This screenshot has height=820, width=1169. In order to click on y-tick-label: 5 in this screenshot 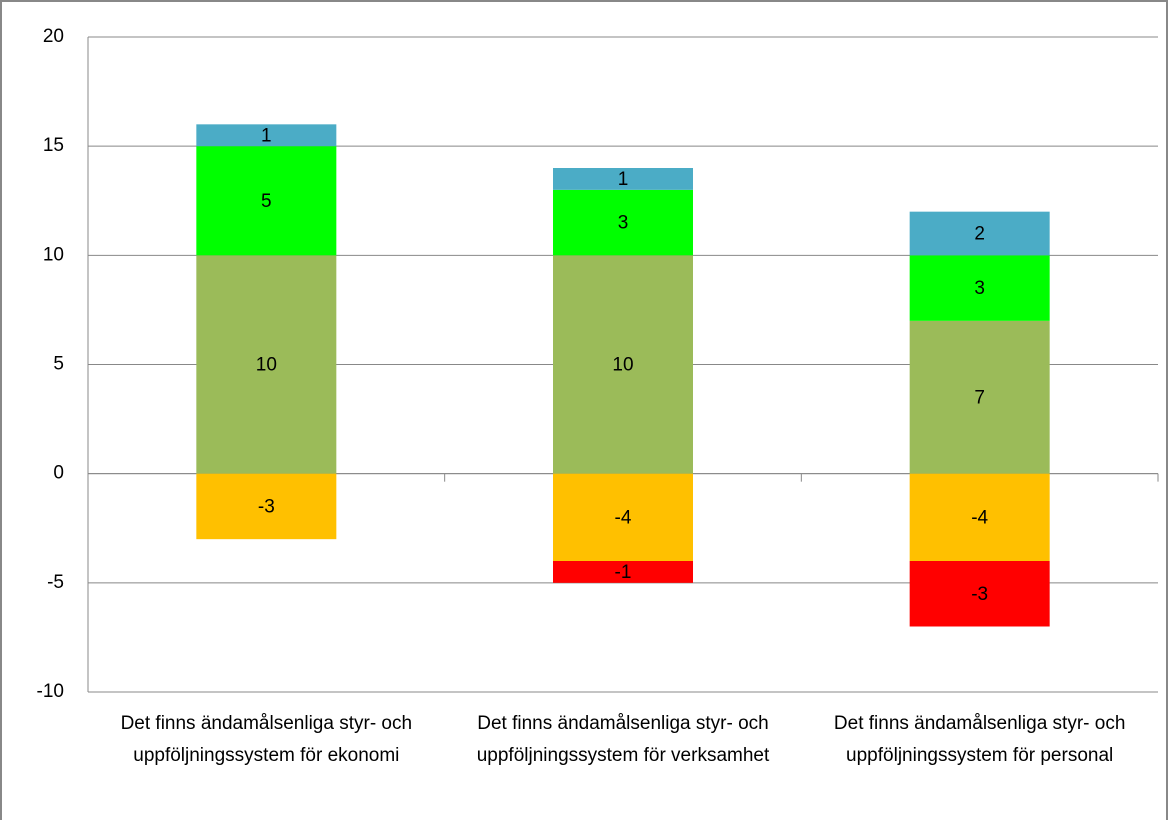, I will do `click(58, 364)`.